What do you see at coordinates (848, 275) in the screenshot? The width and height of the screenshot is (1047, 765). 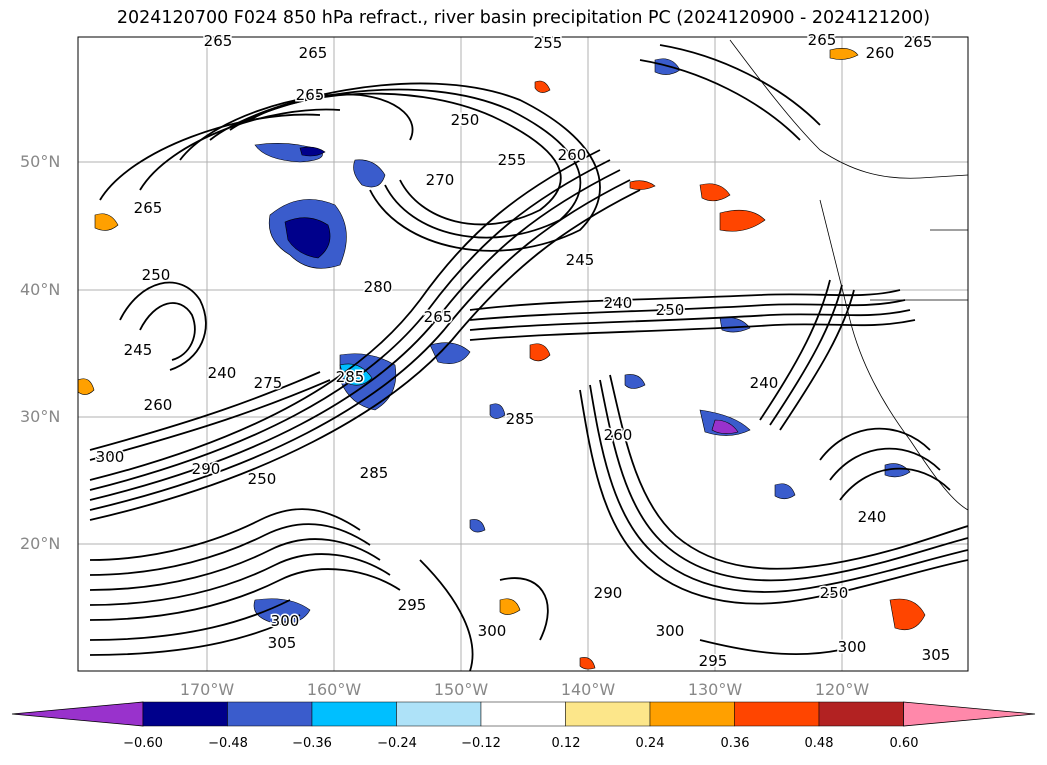 I see `coastline` at bounding box center [848, 275].